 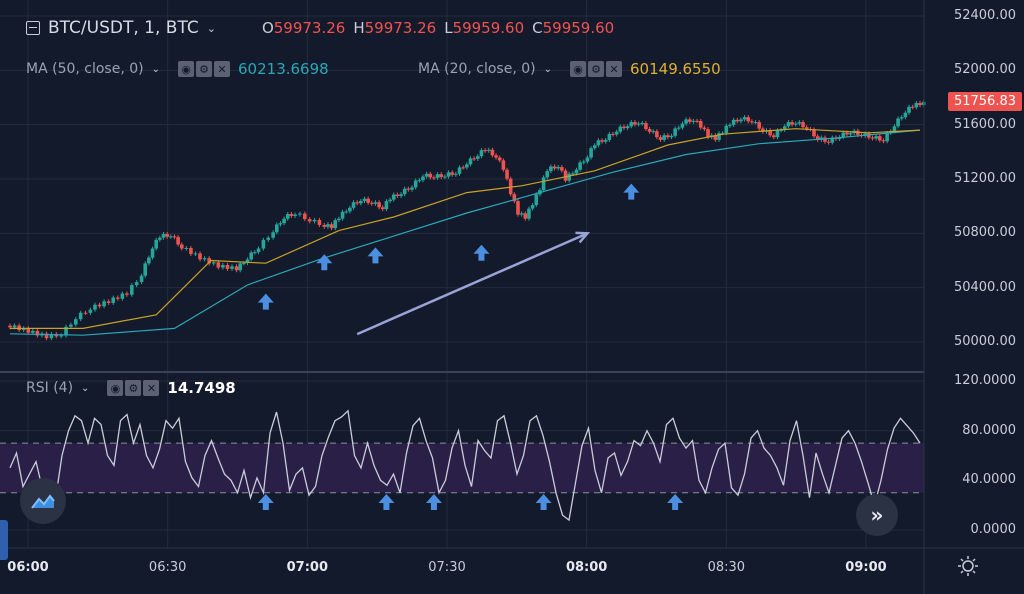 What do you see at coordinates (877, 515) in the screenshot?
I see `scroll-to-realtime-button: »` at bounding box center [877, 515].